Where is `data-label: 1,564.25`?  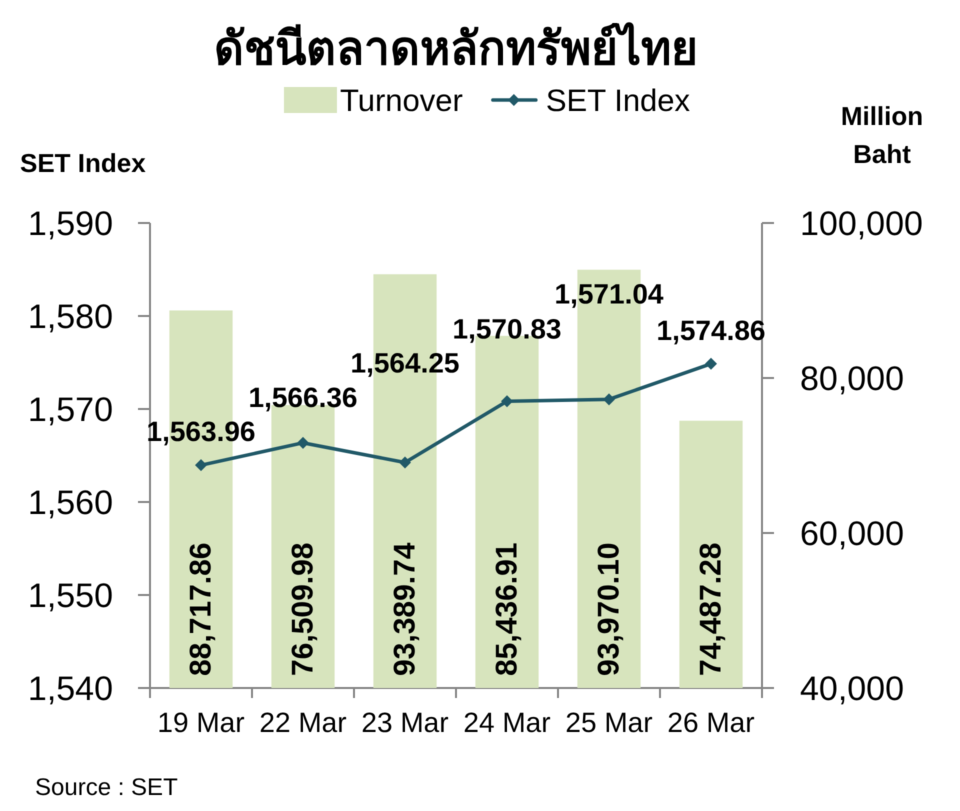
data-label: 1,564.25 is located at coordinates (405, 362).